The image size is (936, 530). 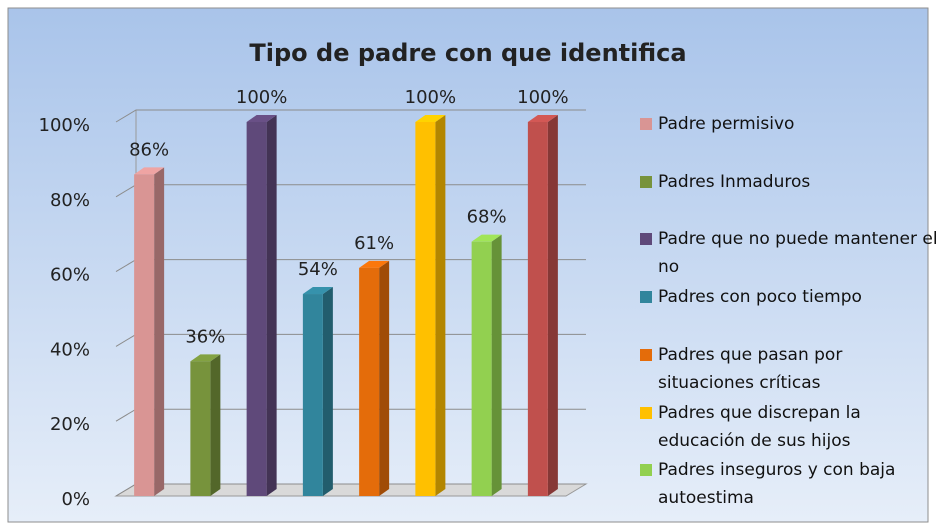 I want to click on value-label: 54%, so click(x=318, y=269).